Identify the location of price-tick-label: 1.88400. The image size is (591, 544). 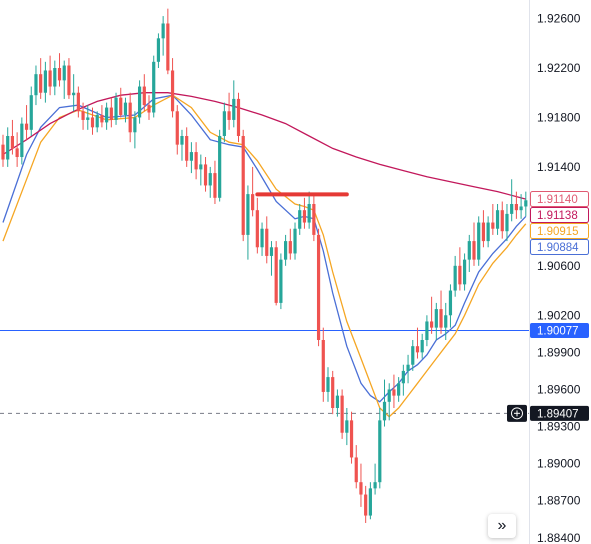
(559, 537).